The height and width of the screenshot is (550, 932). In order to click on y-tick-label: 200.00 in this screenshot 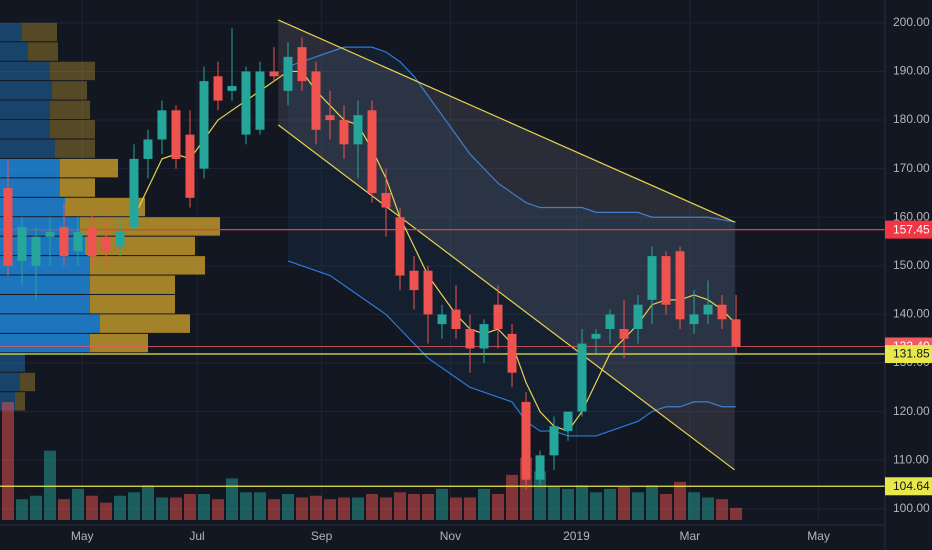, I will do `click(911, 22)`.